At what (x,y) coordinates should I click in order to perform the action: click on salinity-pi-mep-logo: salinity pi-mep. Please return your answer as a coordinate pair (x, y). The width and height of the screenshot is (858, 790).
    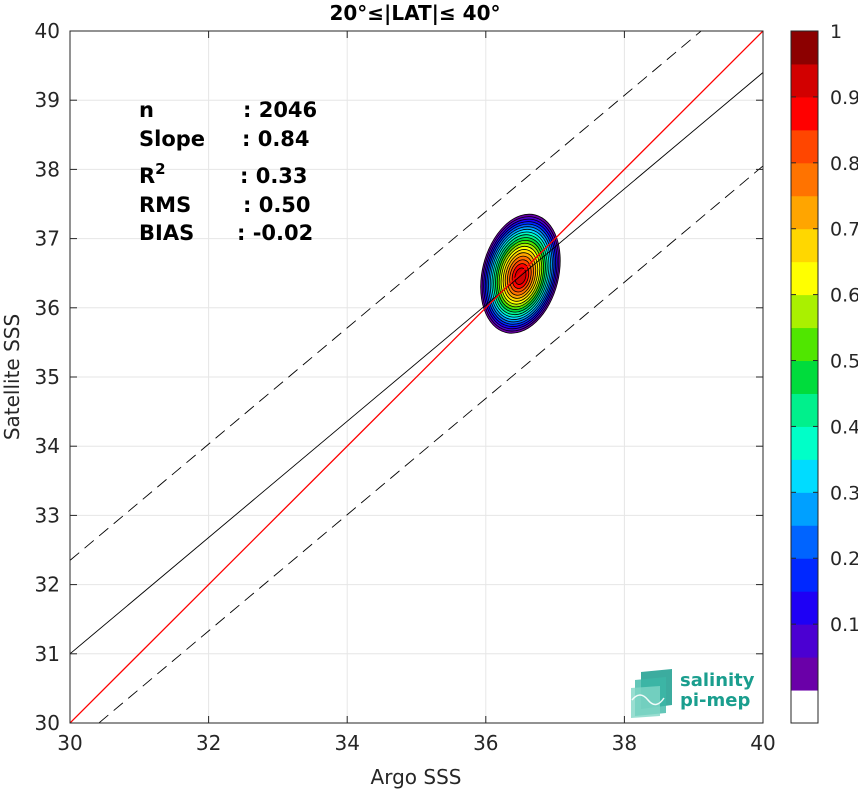
    Looking at the image, I should click on (693, 693).